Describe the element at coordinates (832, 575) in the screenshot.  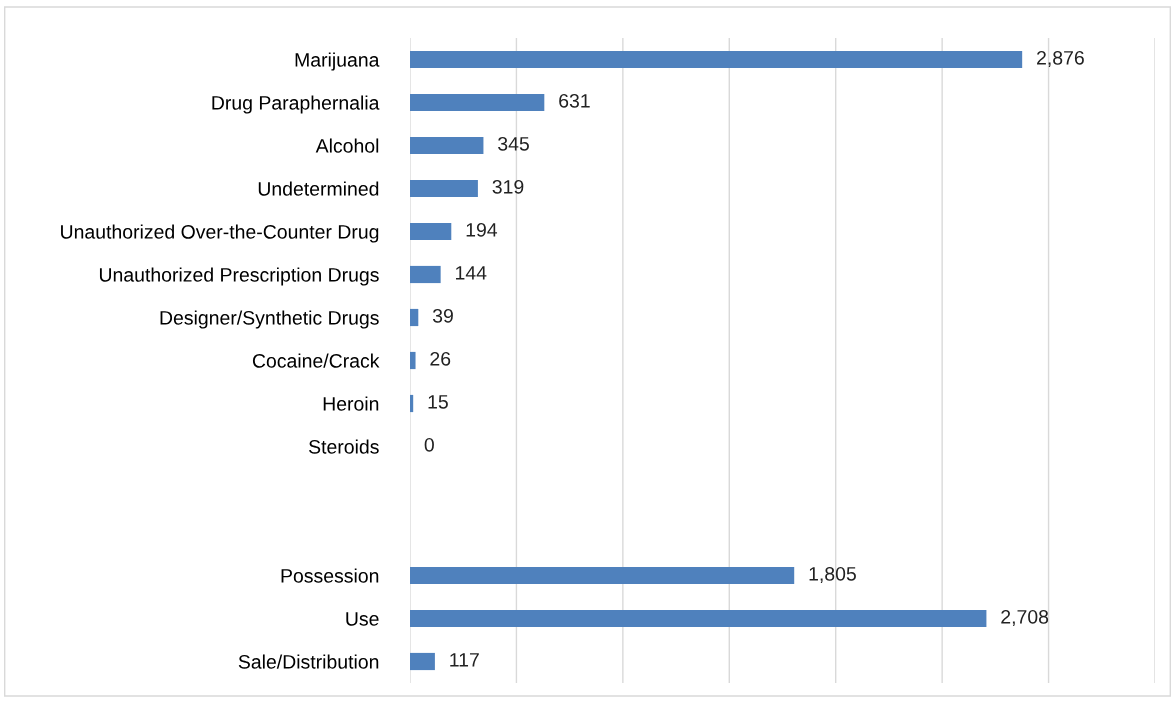
I see `data-label: 1,805` at that location.